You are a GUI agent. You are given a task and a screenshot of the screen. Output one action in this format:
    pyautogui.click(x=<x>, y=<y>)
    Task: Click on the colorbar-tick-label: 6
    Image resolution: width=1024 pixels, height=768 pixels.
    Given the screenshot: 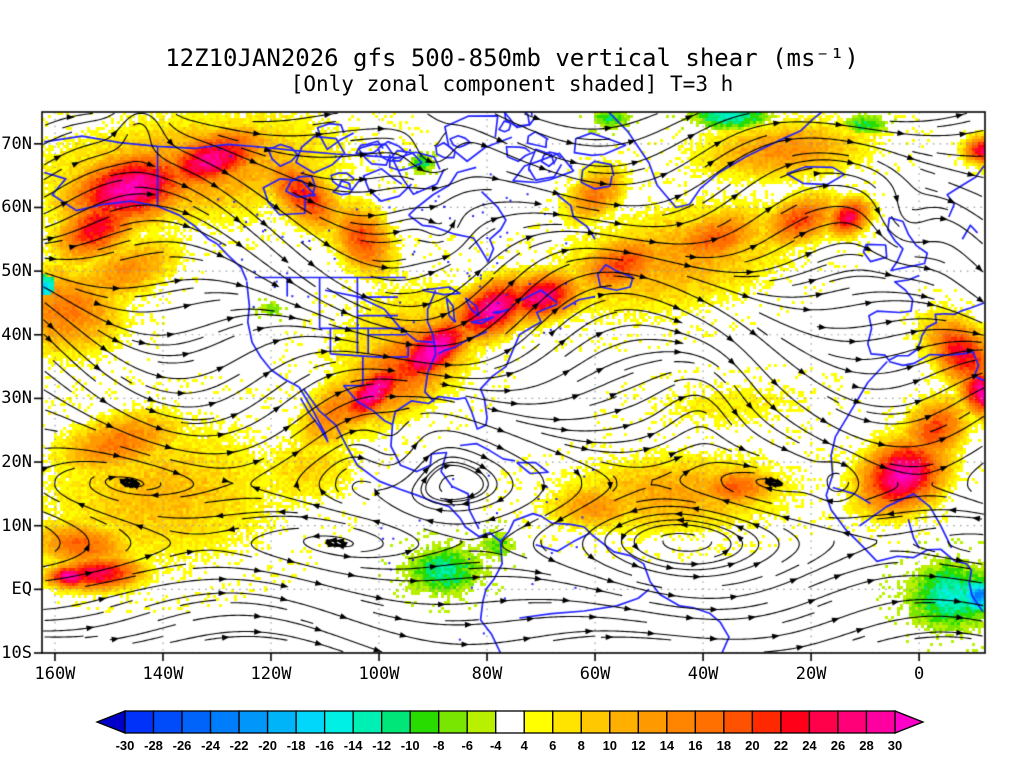 What is the action you would take?
    pyautogui.click(x=552, y=745)
    